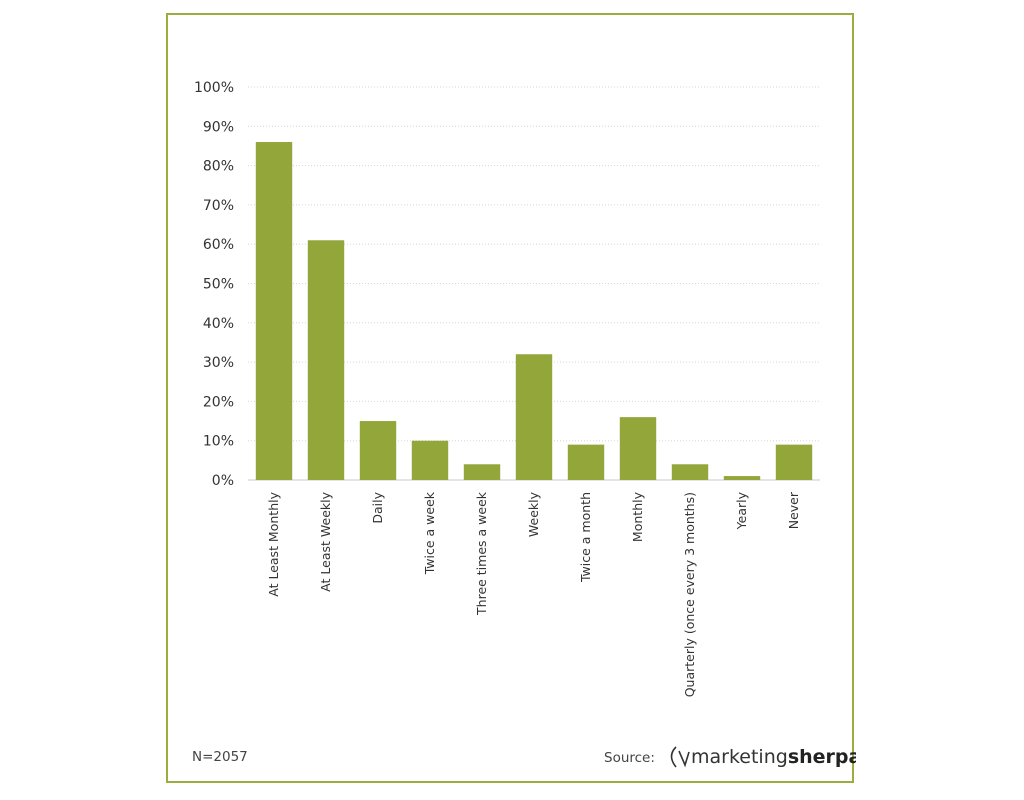  I want to click on y-tick-label: 30%, so click(218, 363).